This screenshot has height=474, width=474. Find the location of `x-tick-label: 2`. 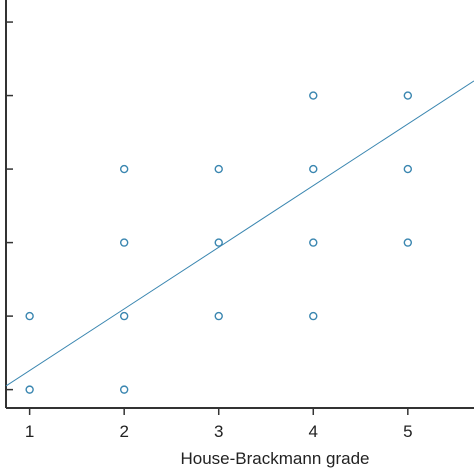

x-tick-label: 2 is located at coordinates (123, 431).